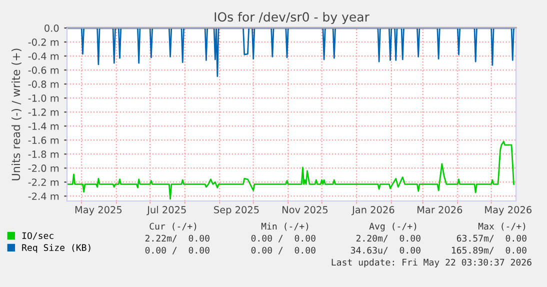 The width and height of the screenshot is (547, 287). What do you see at coordinates (392, 227) in the screenshot?
I see `text: Avg (-/+)` at bounding box center [392, 227].